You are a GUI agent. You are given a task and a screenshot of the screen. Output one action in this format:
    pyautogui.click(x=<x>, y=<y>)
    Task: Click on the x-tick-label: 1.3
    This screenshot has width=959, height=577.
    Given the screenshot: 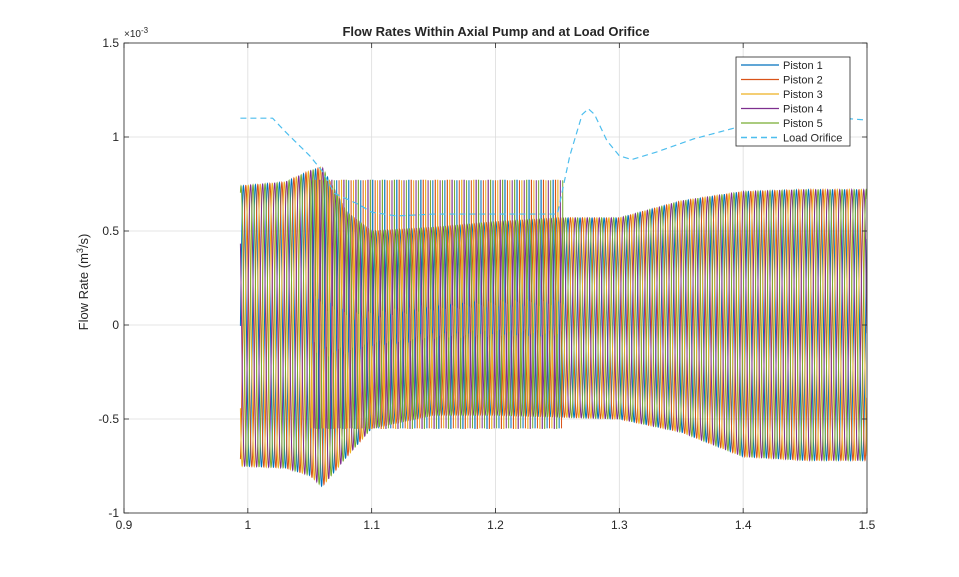 What is the action you would take?
    pyautogui.click(x=619, y=525)
    